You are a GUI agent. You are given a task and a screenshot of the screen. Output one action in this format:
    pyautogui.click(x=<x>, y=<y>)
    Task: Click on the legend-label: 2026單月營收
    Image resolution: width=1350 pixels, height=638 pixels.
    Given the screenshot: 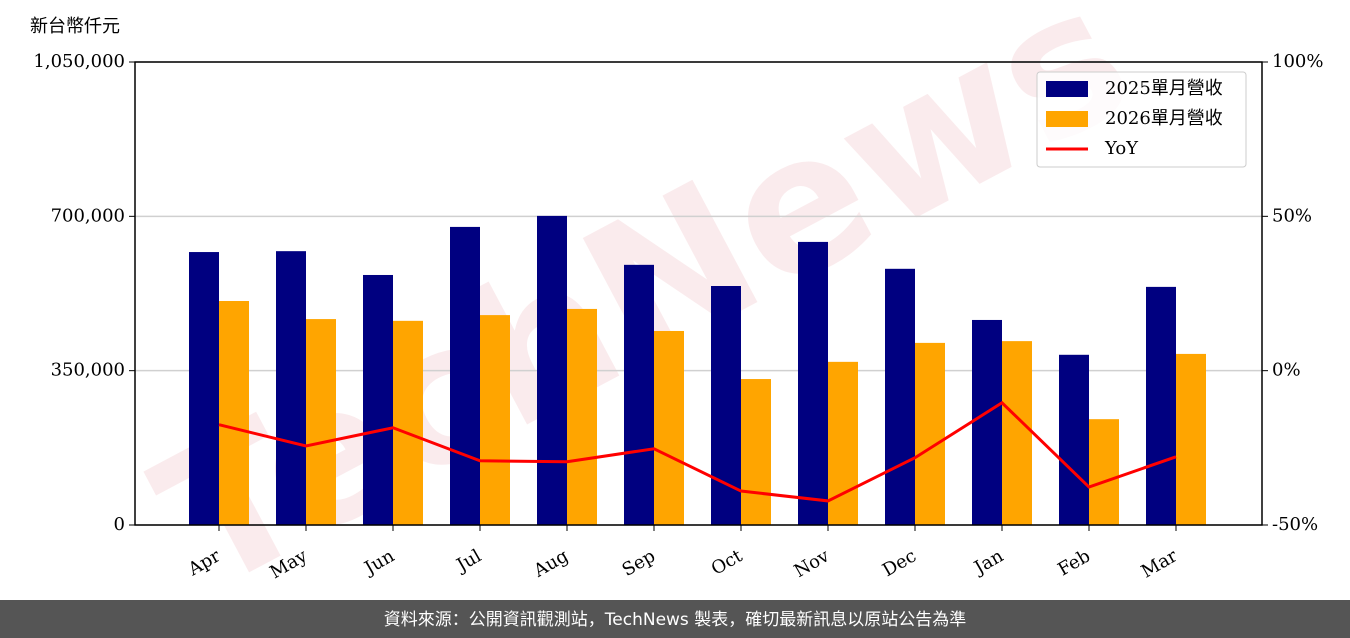 What is the action you would take?
    pyautogui.click(x=1164, y=118)
    